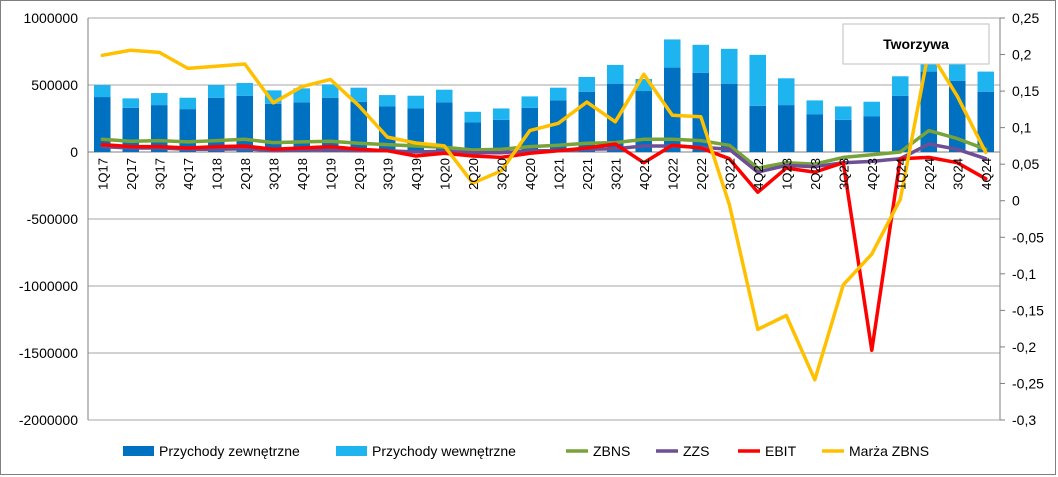  Describe the element at coordinates (1022, 128) in the screenshot. I see `right-tick-label: 0,1` at that location.